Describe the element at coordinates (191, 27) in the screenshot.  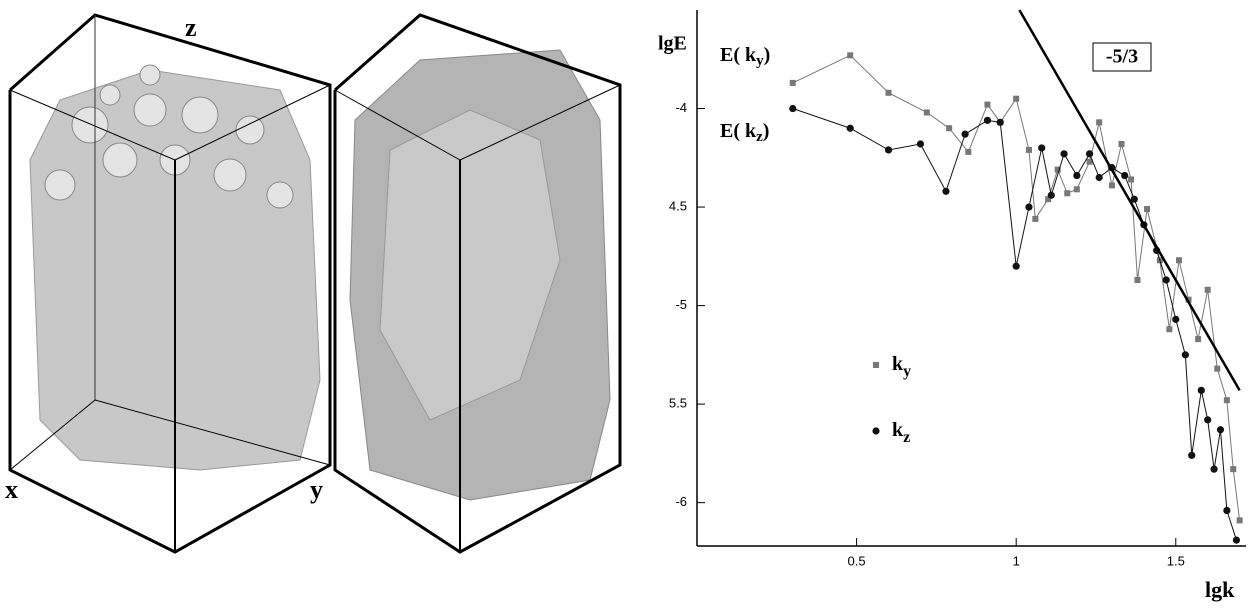
I see `axis-label-z: z` at that location.